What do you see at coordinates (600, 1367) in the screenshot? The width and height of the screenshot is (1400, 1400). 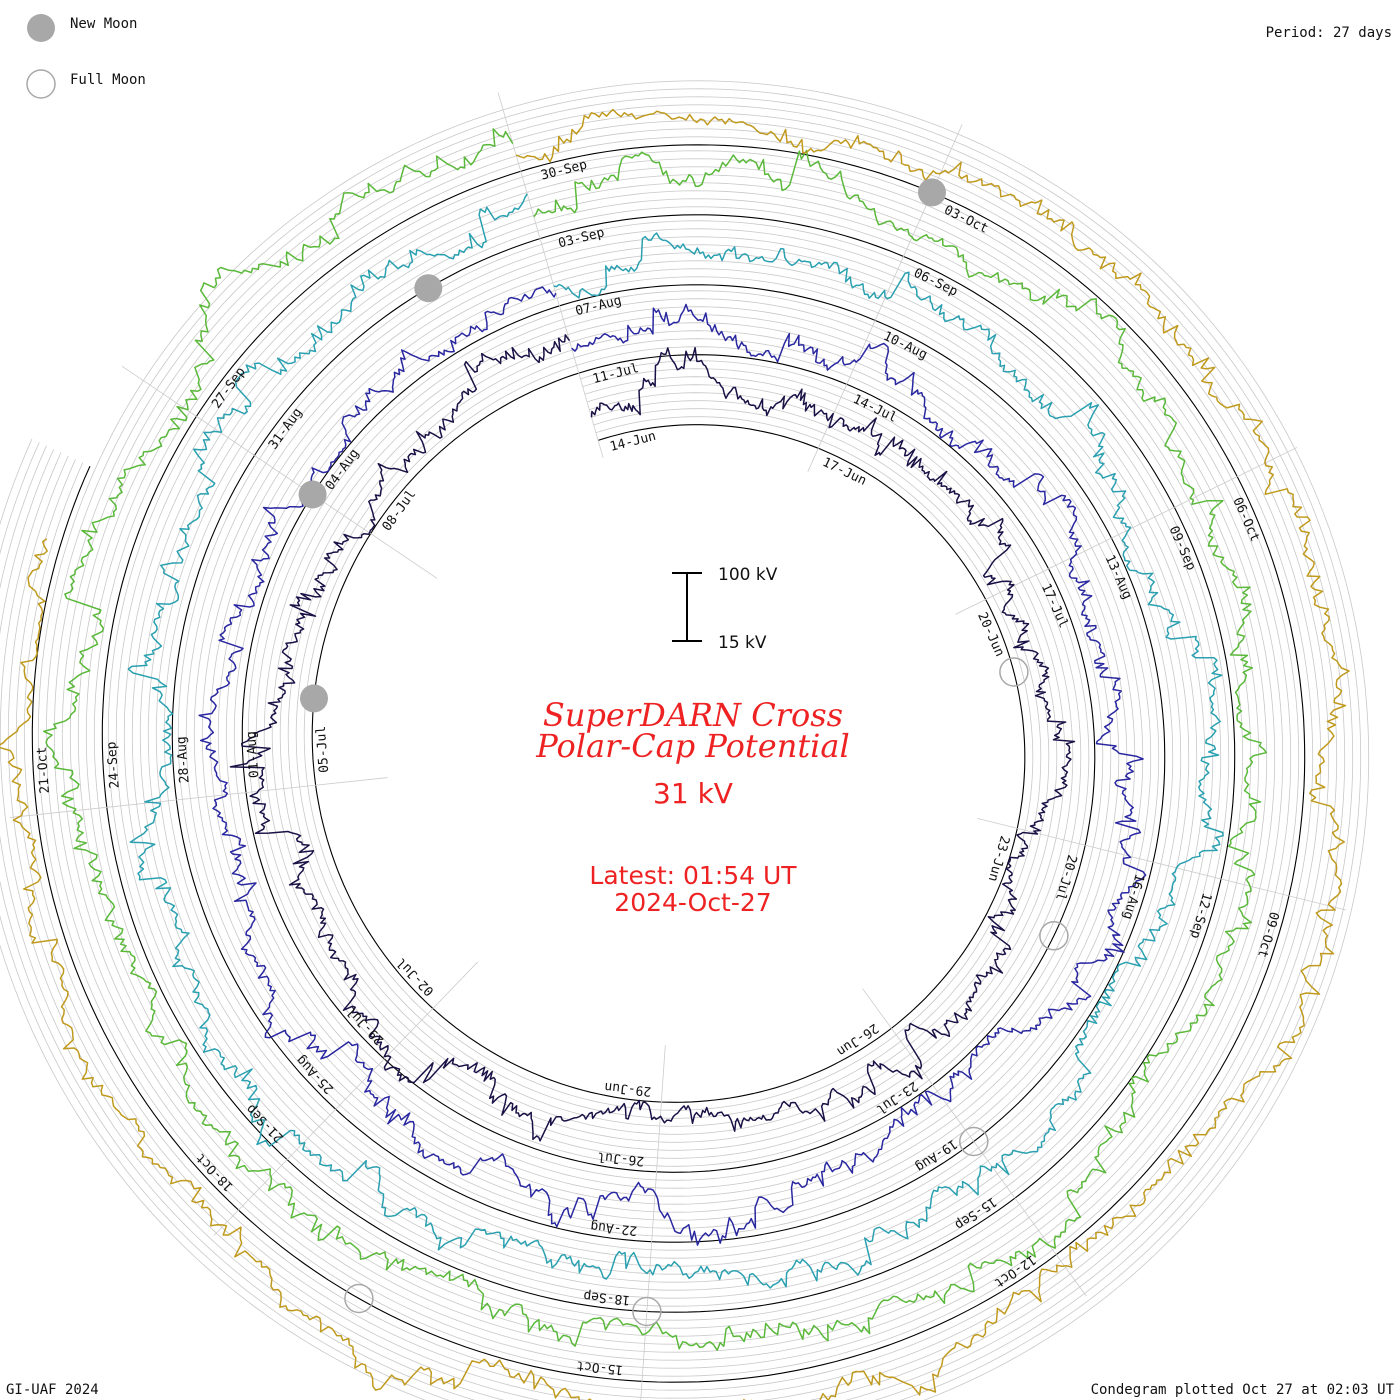 I see `date-label: 15-Oct` at bounding box center [600, 1367].